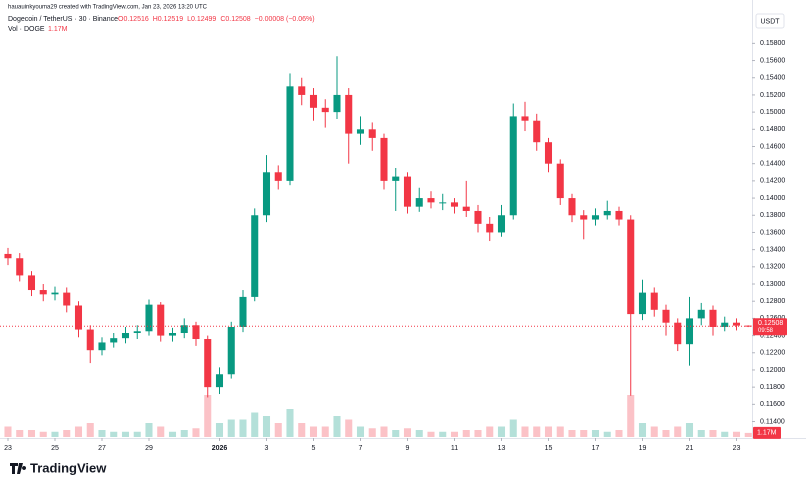  I want to click on x-tick-label: 15, so click(549, 448).